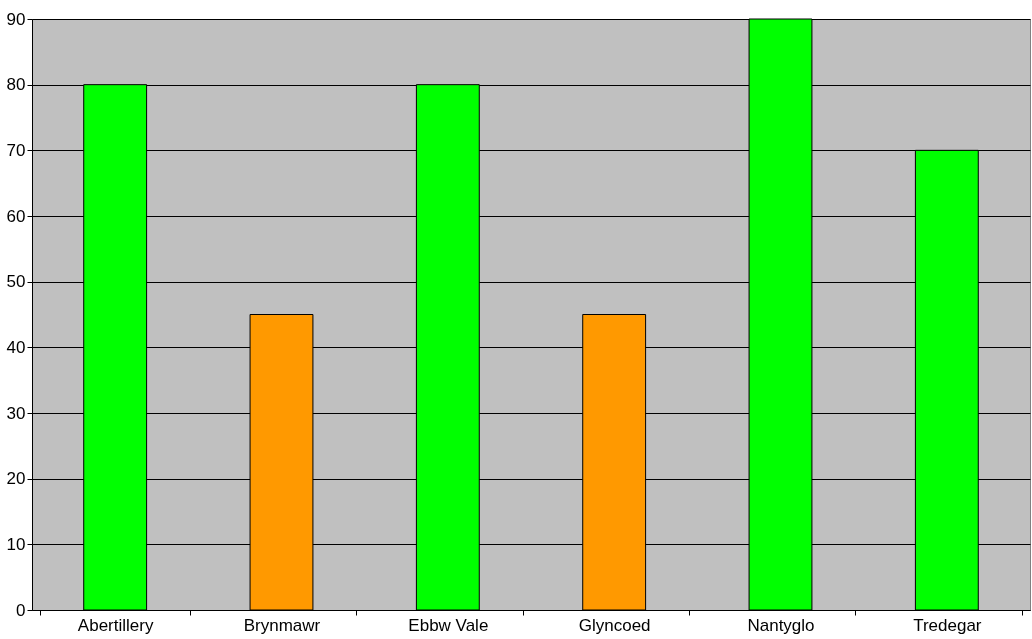 This screenshot has height=639, width=1032. Describe the element at coordinates (16, 150) in the screenshot. I see `y-tick-label: 70` at that location.